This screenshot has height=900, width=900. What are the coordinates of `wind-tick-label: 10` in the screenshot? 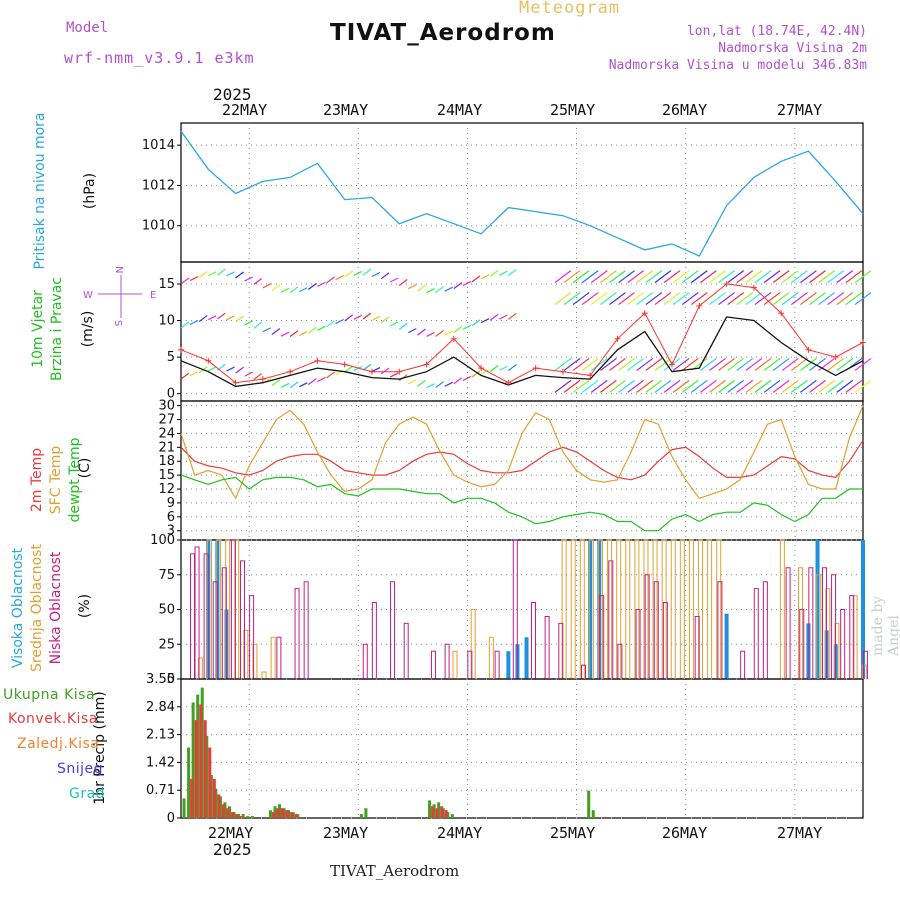 It's located at (166, 321).